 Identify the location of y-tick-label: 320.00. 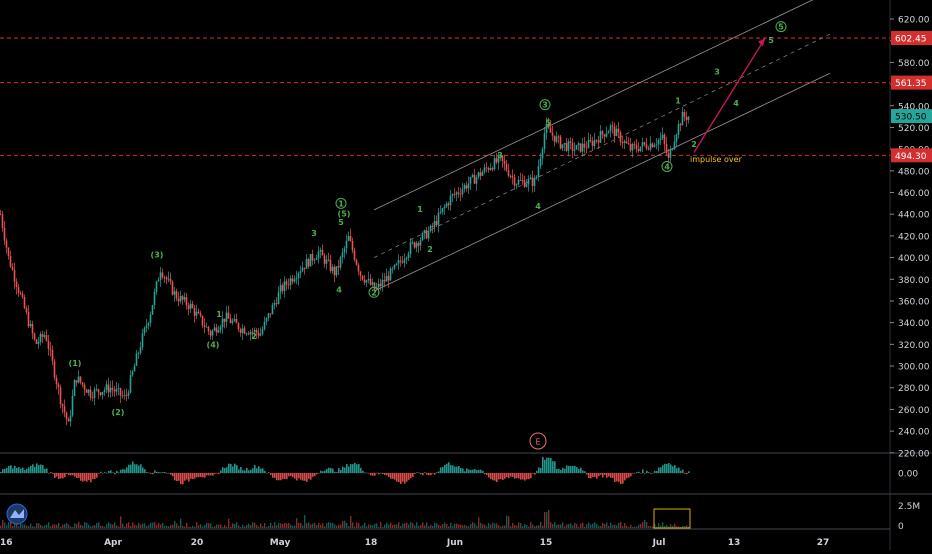
(914, 346).